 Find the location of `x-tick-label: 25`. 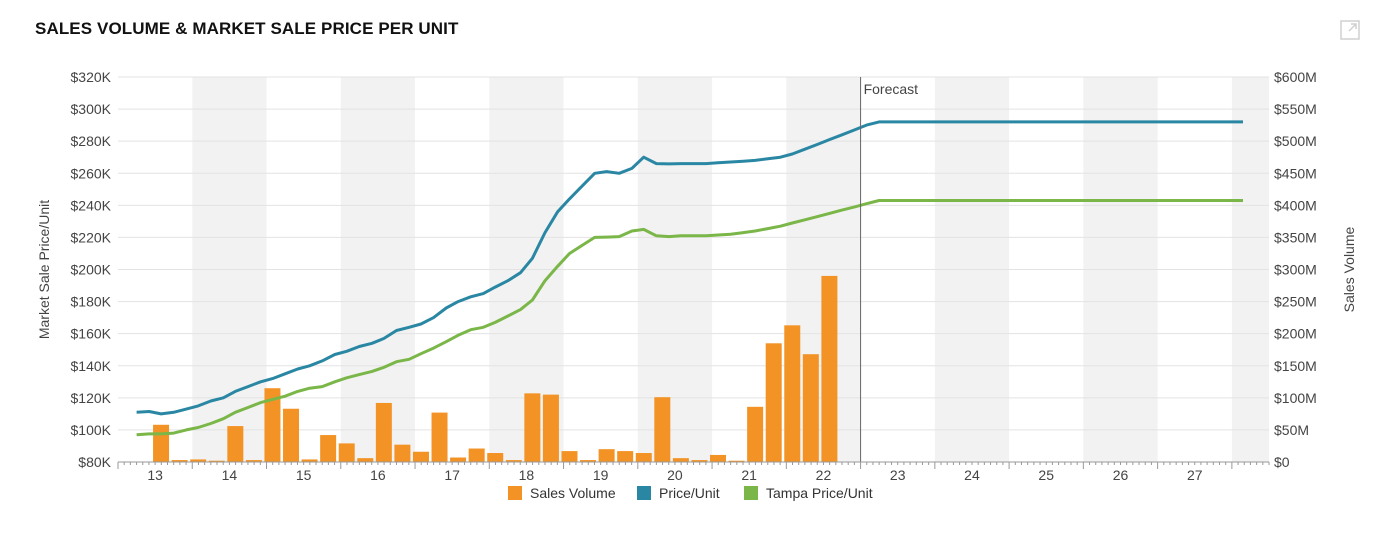

x-tick-label: 25 is located at coordinates (1046, 475).